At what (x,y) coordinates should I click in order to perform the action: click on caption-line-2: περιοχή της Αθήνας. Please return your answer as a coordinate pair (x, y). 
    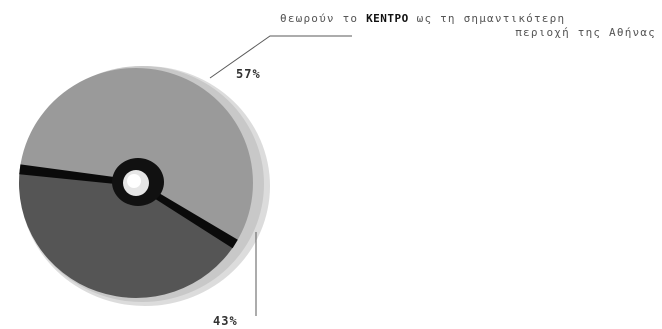
    Looking at the image, I should click on (585, 32).